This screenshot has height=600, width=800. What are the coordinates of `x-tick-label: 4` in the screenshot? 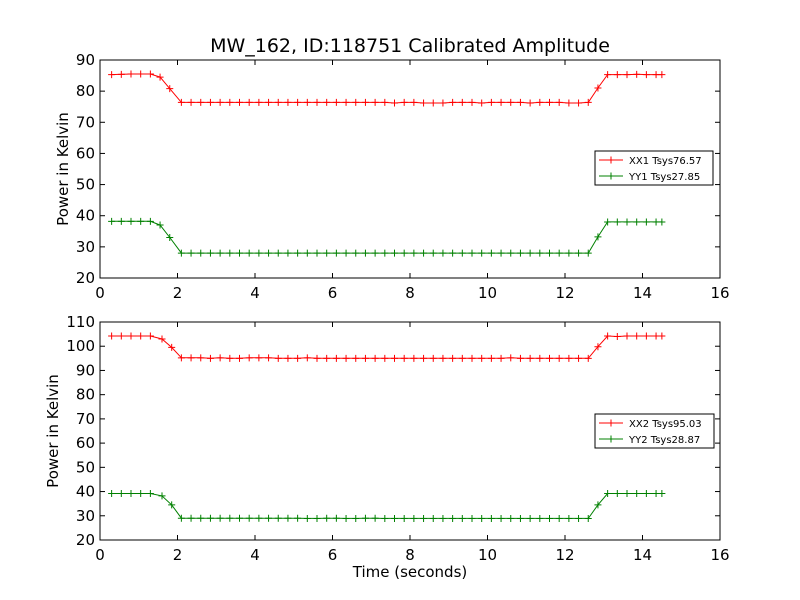 It's located at (255, 555).